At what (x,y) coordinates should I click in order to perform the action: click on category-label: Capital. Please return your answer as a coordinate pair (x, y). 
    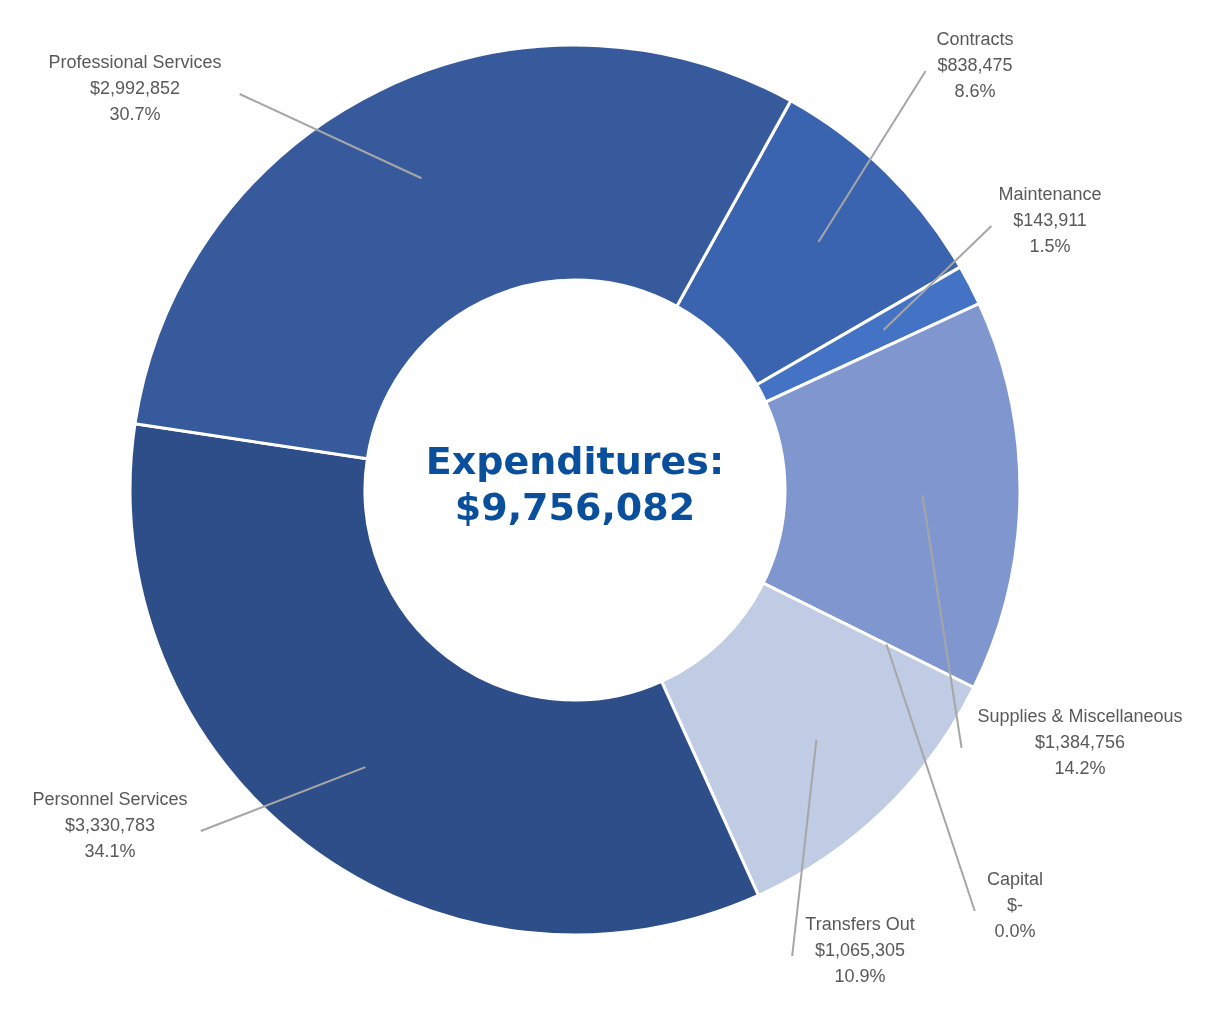
    Looking at the image, I should click on (1015, 879).